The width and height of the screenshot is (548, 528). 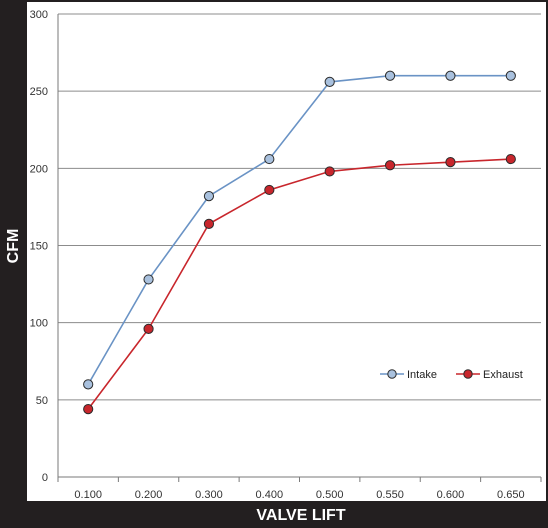 What do you see at coordinates (451, 375) in the screenshot?
I see `legend: Intake Exhaust` at bounding box center [451, 375].